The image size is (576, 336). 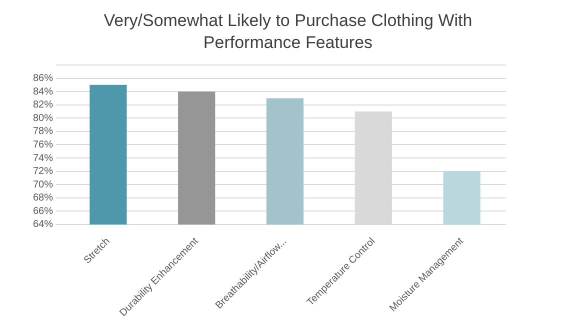 What do you see at coordinates (288, 32) in the screenshot?
I see `chart-title: Very/Somewhat Likely to Purchase Clothing With Performance Features` at bounding box center [288, 32].